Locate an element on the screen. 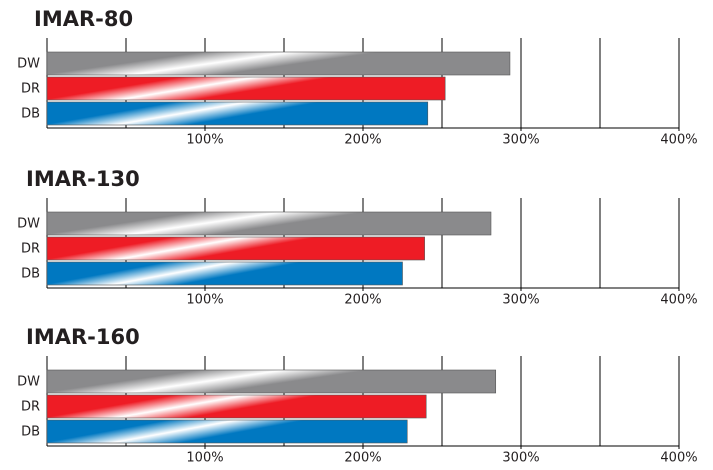 The image size is (713, 470). chart-title: IMAR-80 is located at coordinates (83, 19).